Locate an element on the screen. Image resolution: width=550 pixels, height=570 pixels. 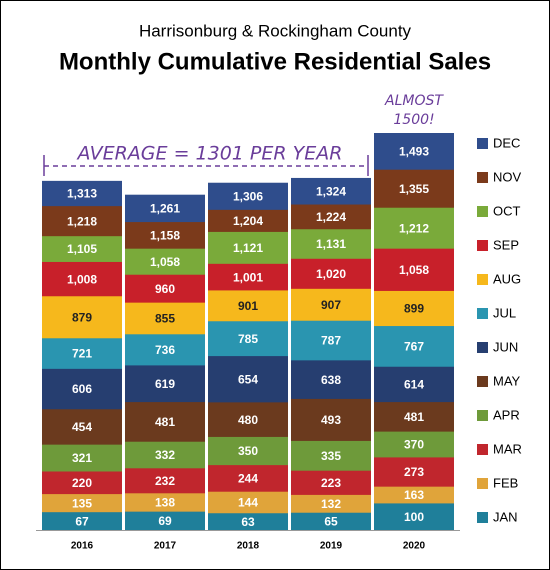
value-label: 736 is located at coordinates (165, 350).